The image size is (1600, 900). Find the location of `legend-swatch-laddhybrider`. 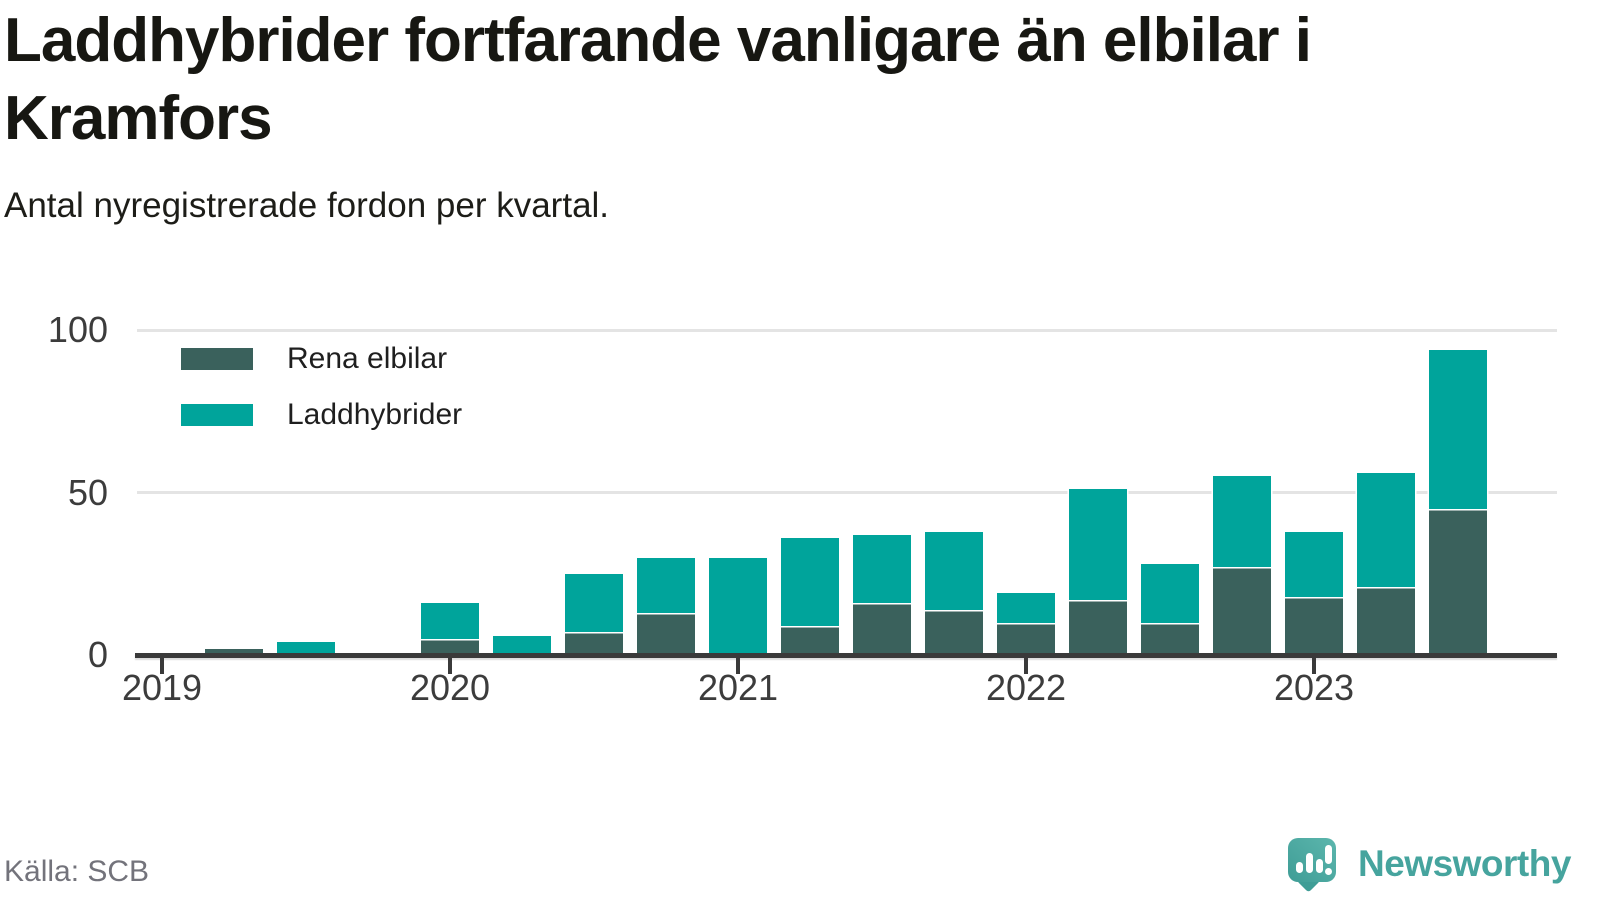

legend-swatch-laddhybrider is located at coordinates (217, 415).